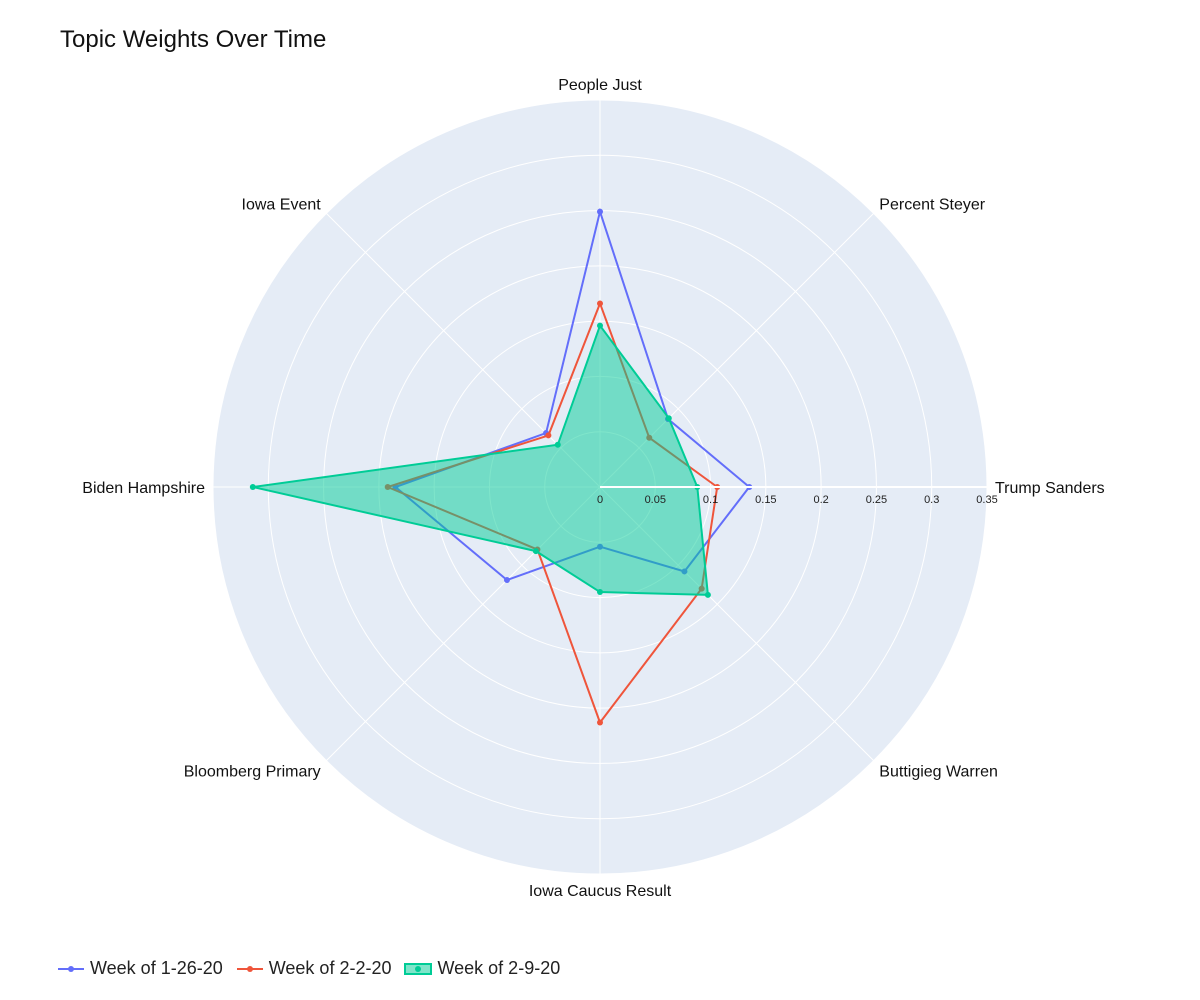 The width and height of the screenshot is (1200, 1000). I want to click on legend-item-week-2: Week of 2-2-20, so click(313, 968).